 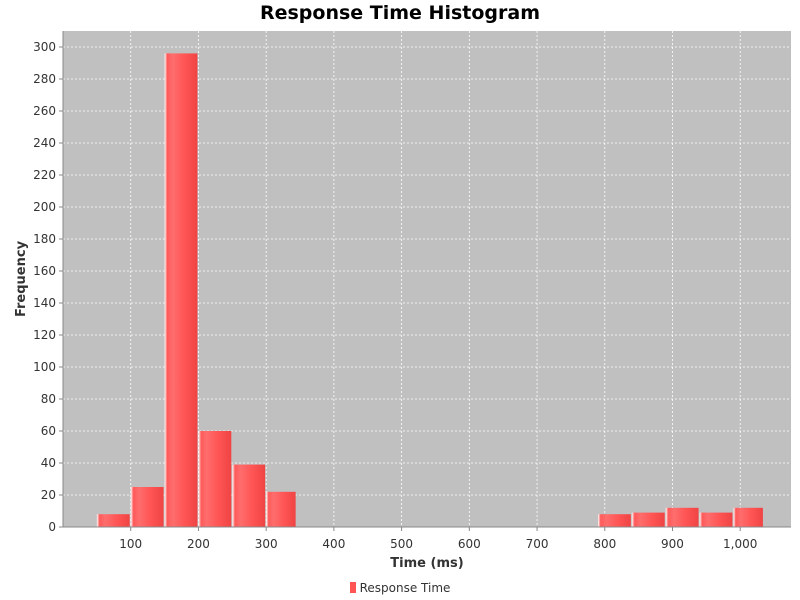 I want to click on y-tick-label: 100, so click(x=44, y=367).